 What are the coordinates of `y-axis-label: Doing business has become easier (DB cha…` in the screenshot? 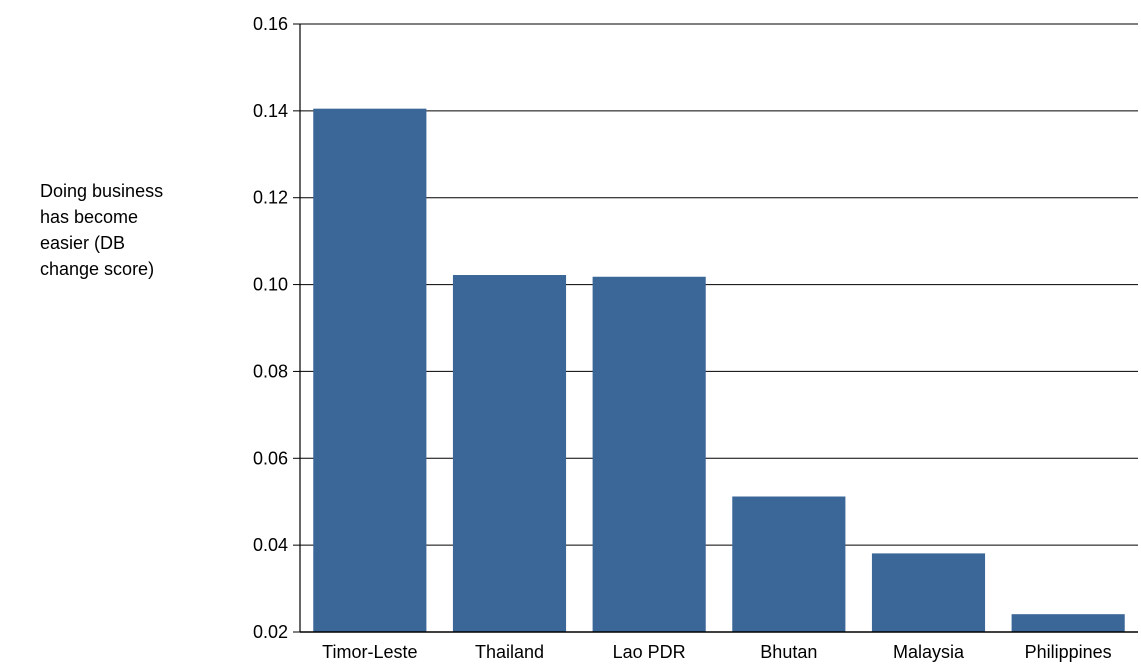 It's located at (102, 230).